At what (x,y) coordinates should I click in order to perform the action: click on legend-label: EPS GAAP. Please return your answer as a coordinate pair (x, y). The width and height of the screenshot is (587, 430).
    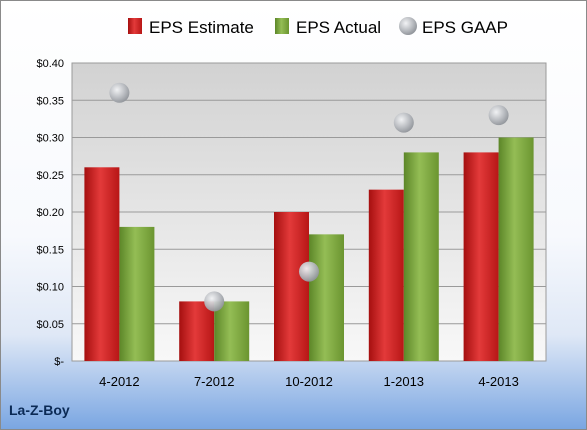
    Looking at the image, I should click on (465, 27).